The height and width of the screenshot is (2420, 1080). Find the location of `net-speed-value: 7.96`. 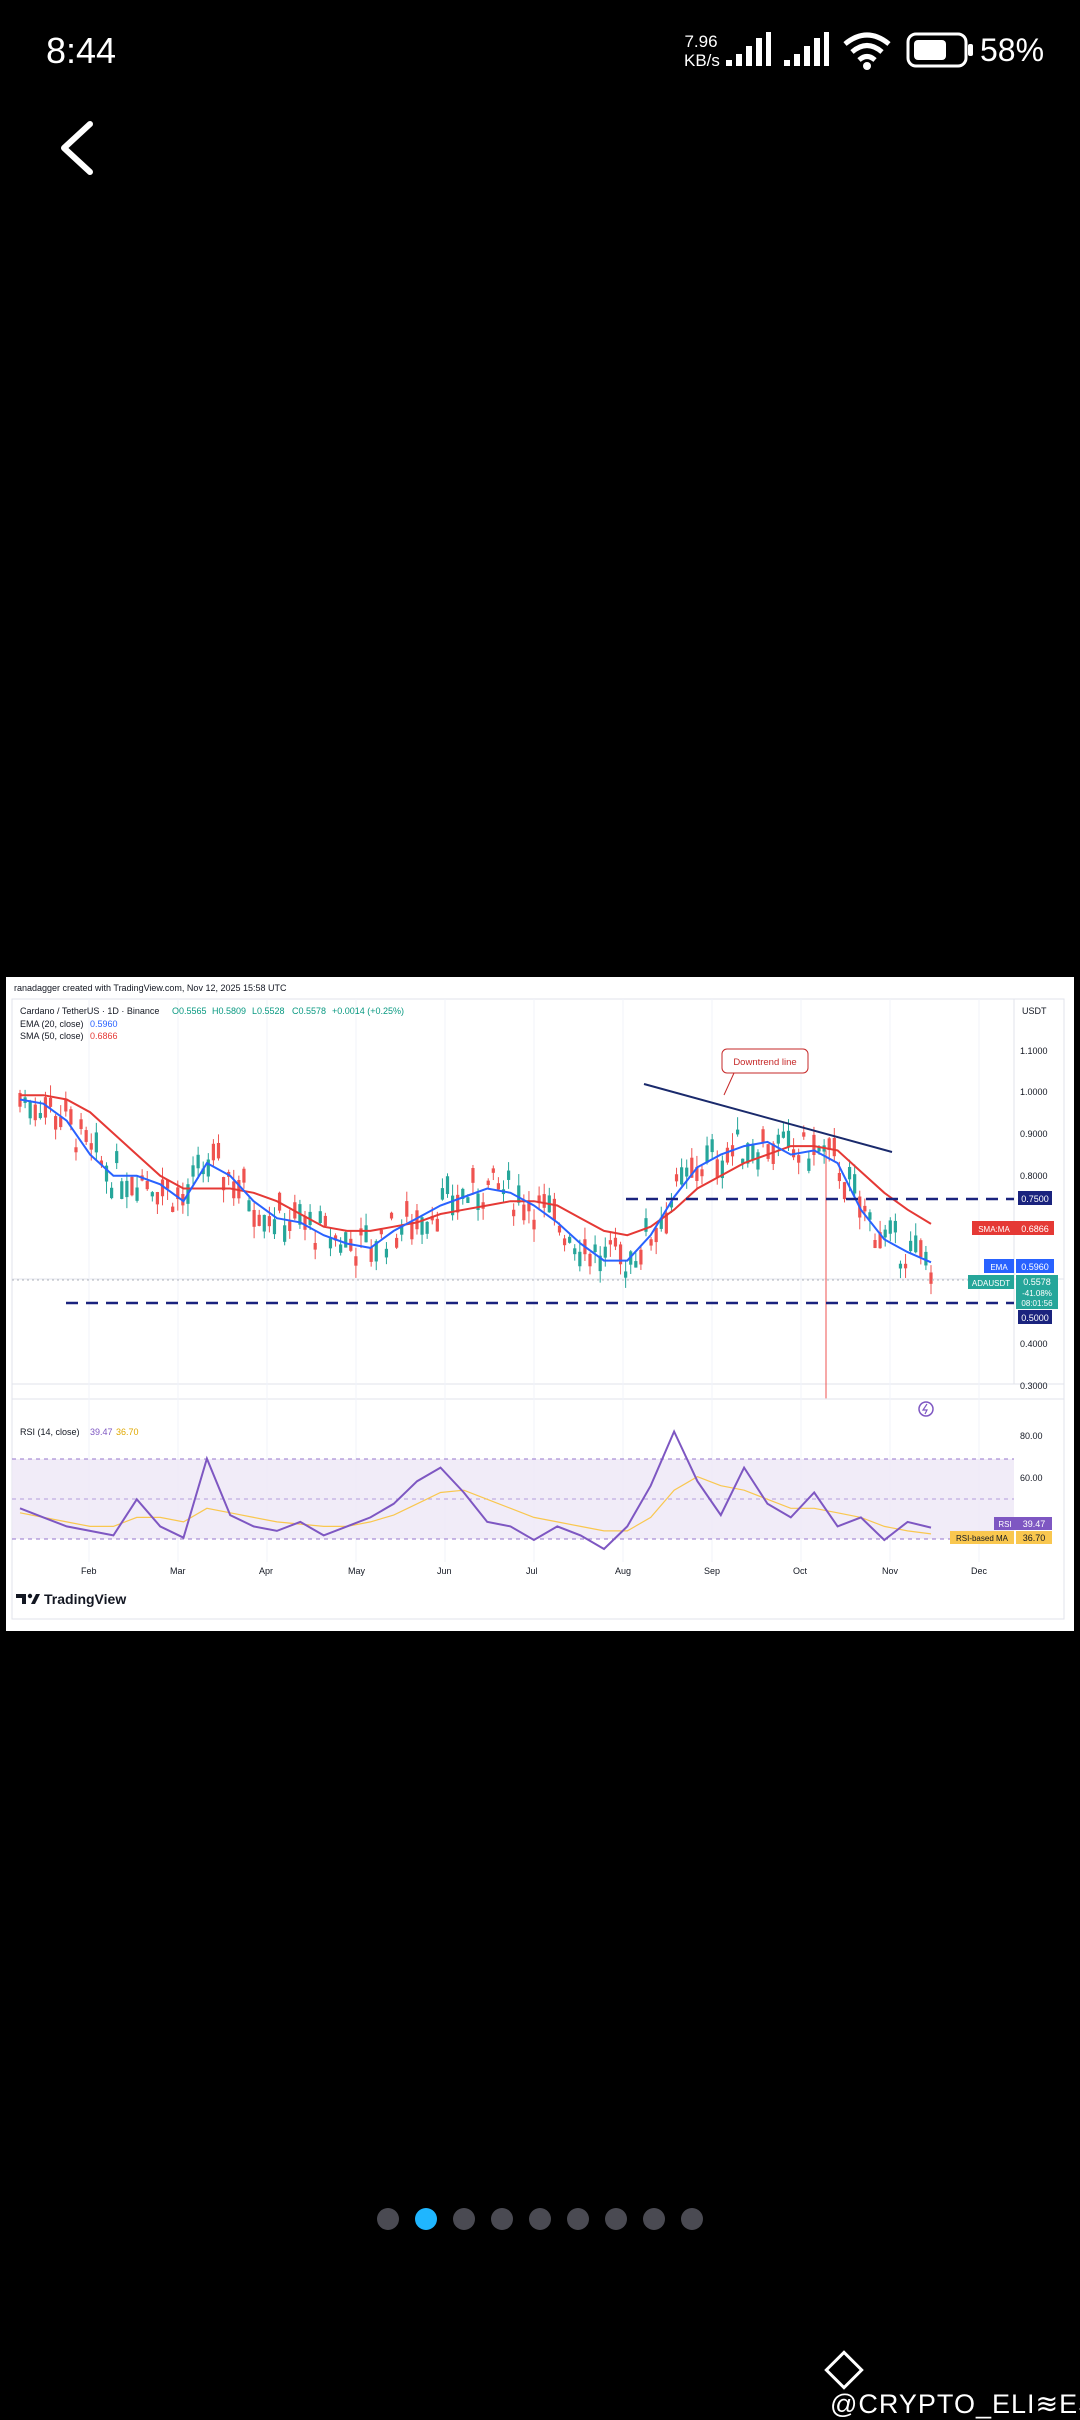

net-speed-value: 7.96 is located at coordinates (701, 41).